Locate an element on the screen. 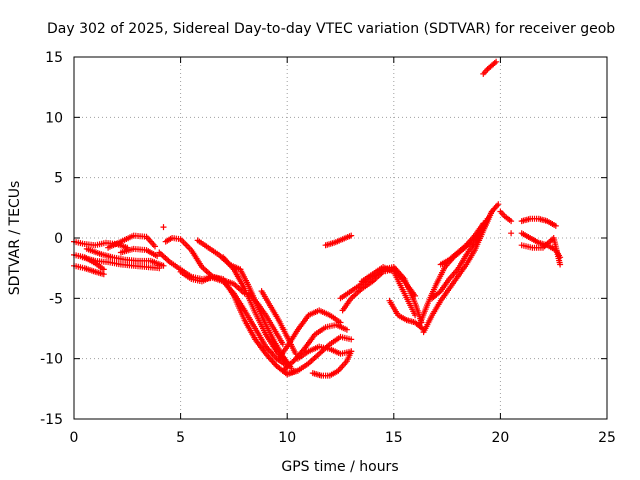 The height and width of the screenshot is (480, 640). x-tick-label: 10 is located at coordinates (287, 438).